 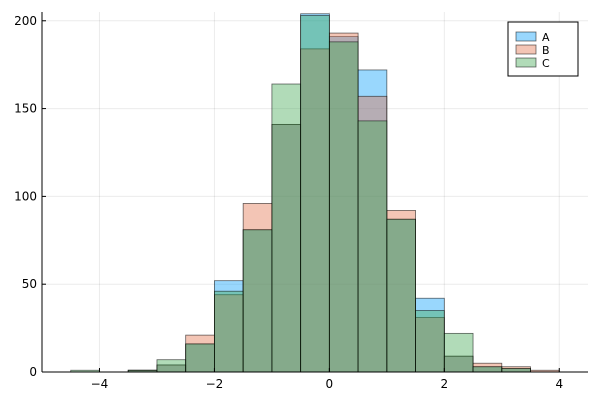 What do you see at coordinates (526, 62) in the screenshot?
I see `legend-swatch-C` at bounding box center [526, 62].